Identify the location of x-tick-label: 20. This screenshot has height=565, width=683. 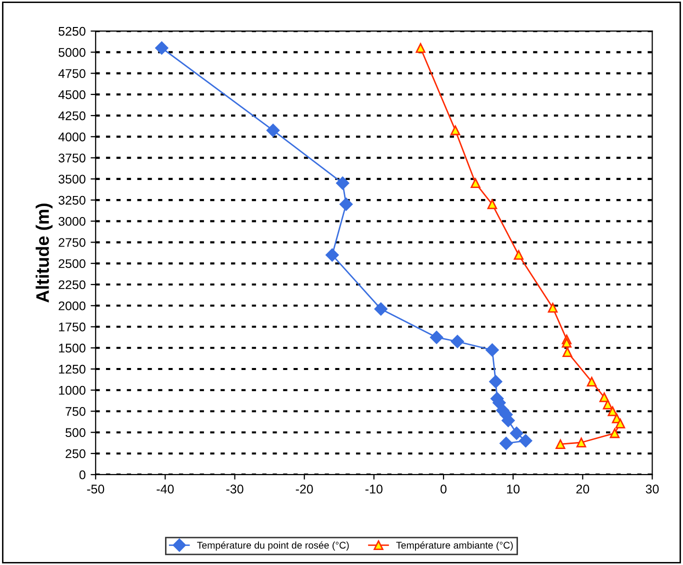
(583, 489).